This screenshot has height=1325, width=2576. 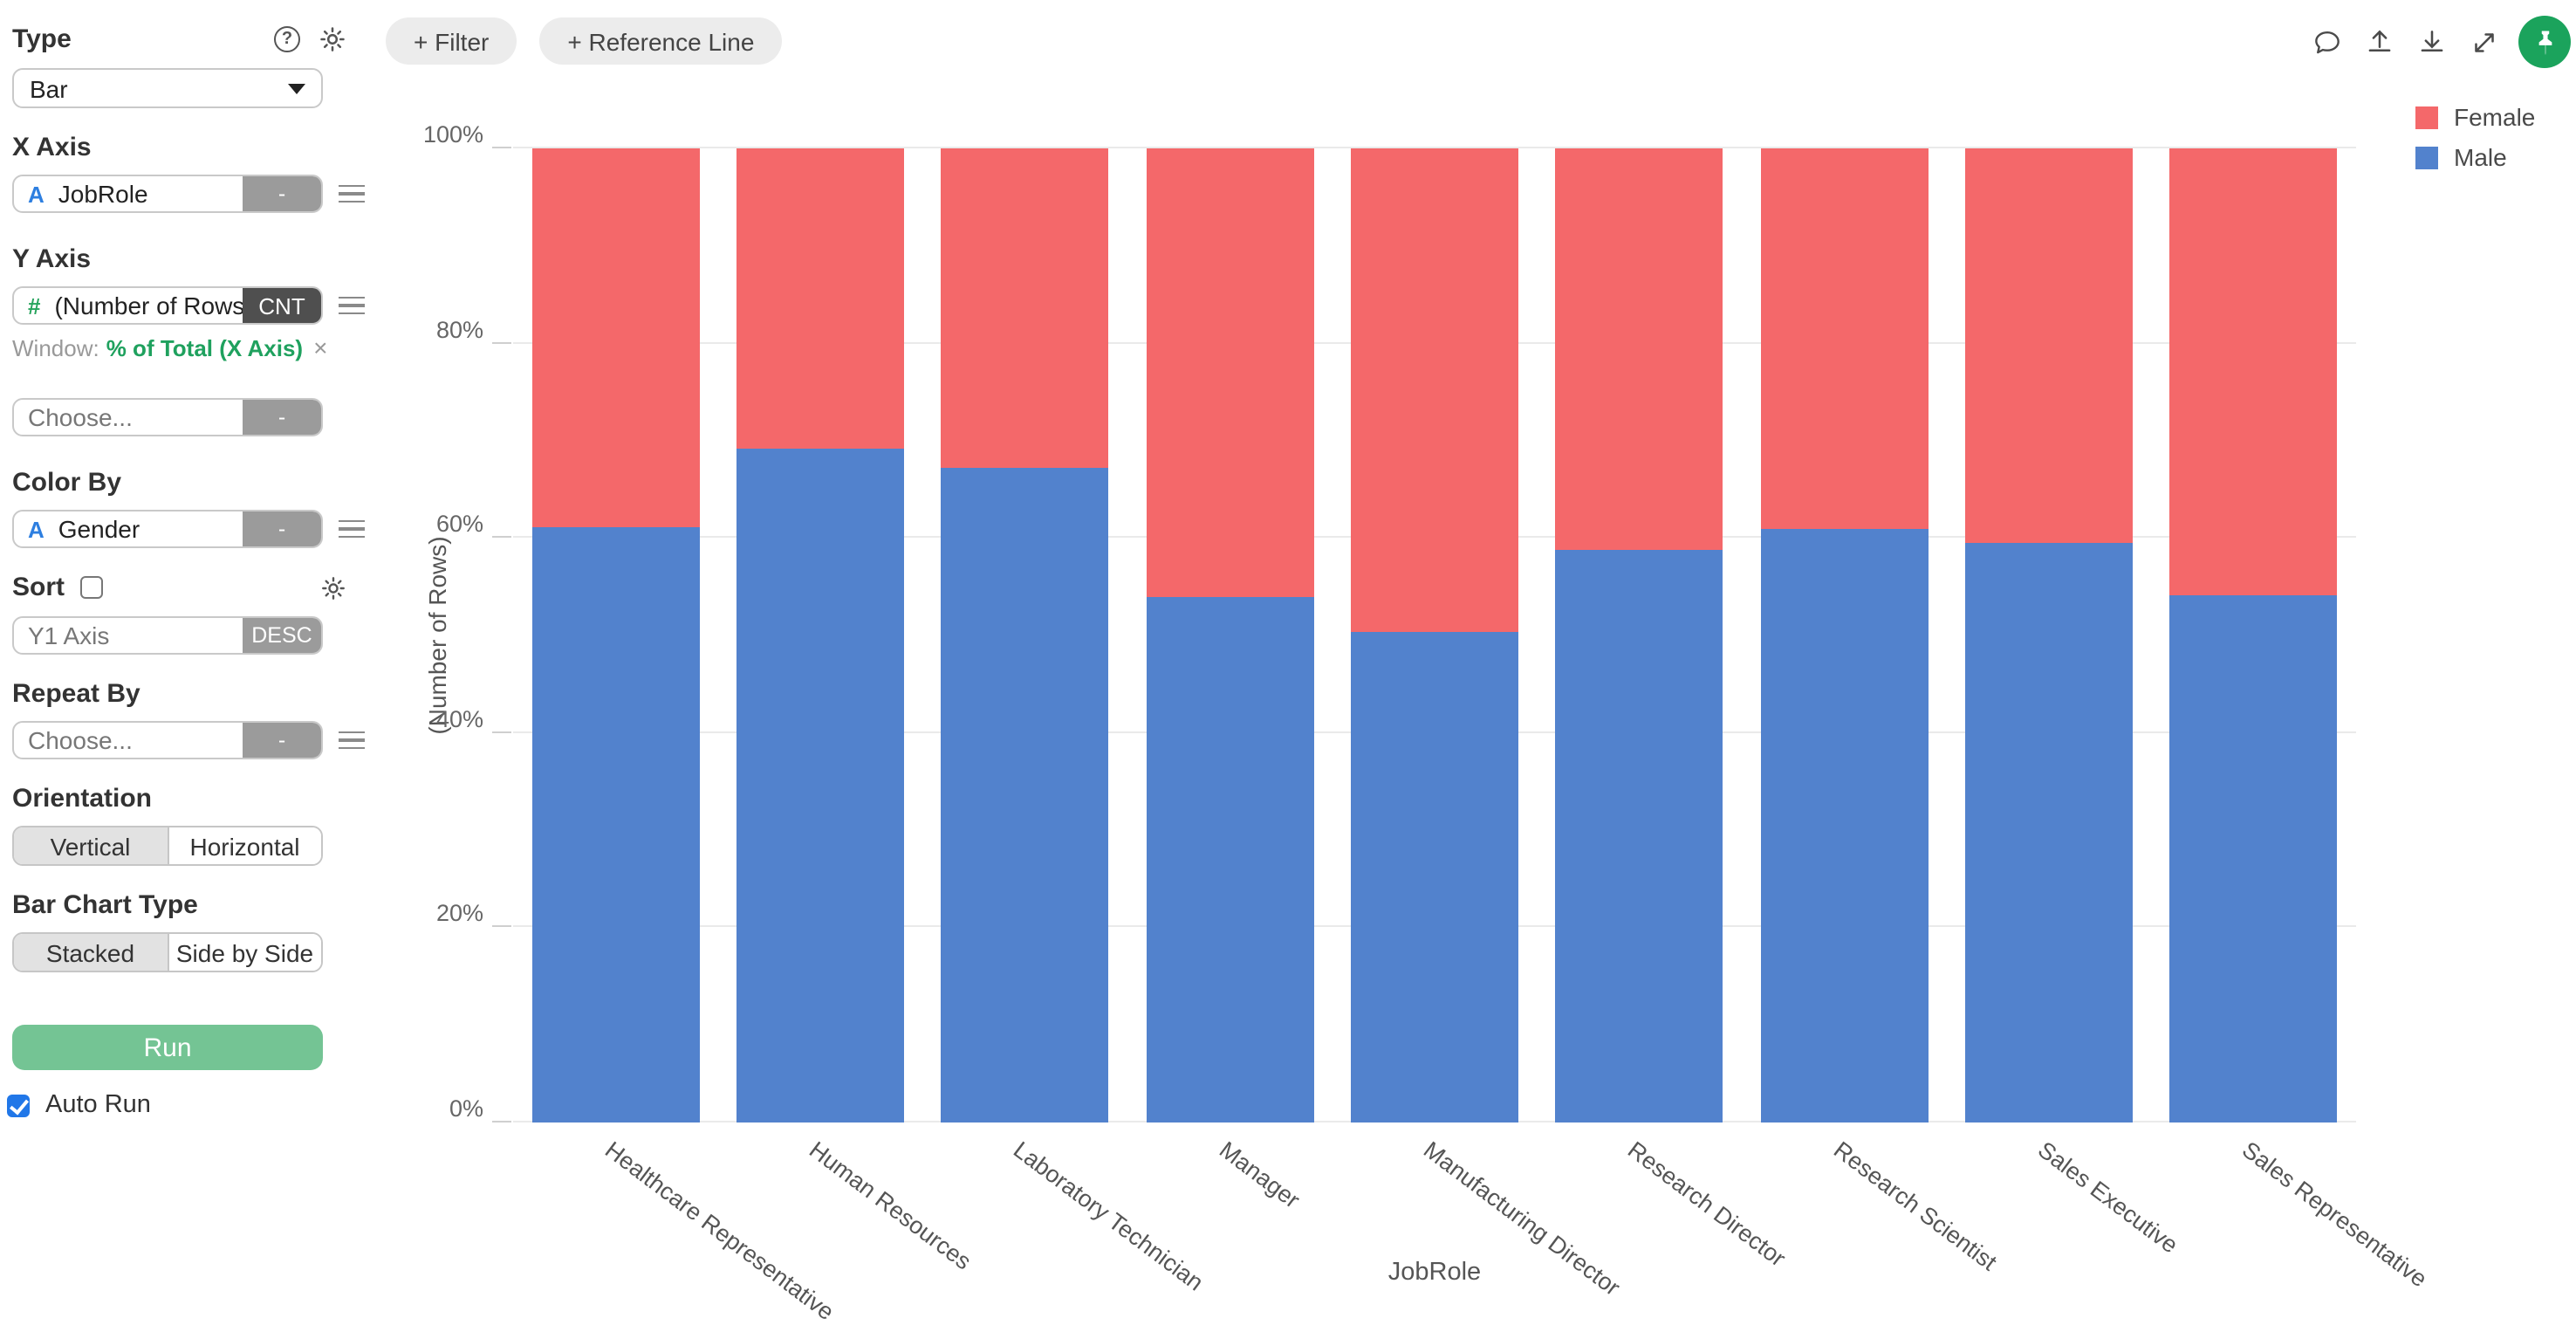 I want to click on repeat-by-agg-button: -, so click(x=282, y=740).